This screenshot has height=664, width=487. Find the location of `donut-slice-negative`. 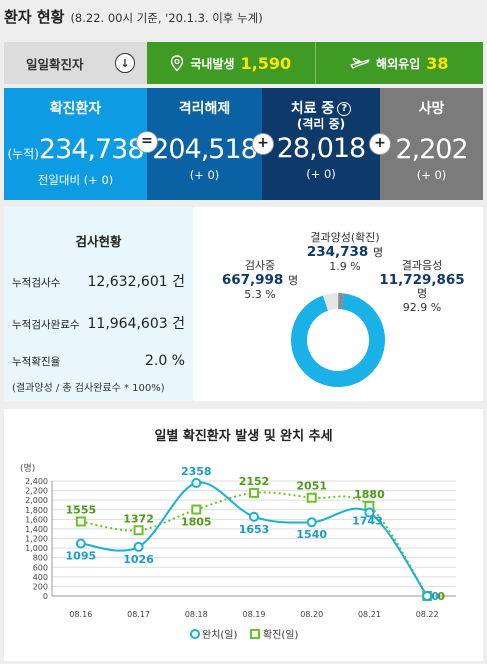

donut-slice-negative is located at coordinates (338, 340).